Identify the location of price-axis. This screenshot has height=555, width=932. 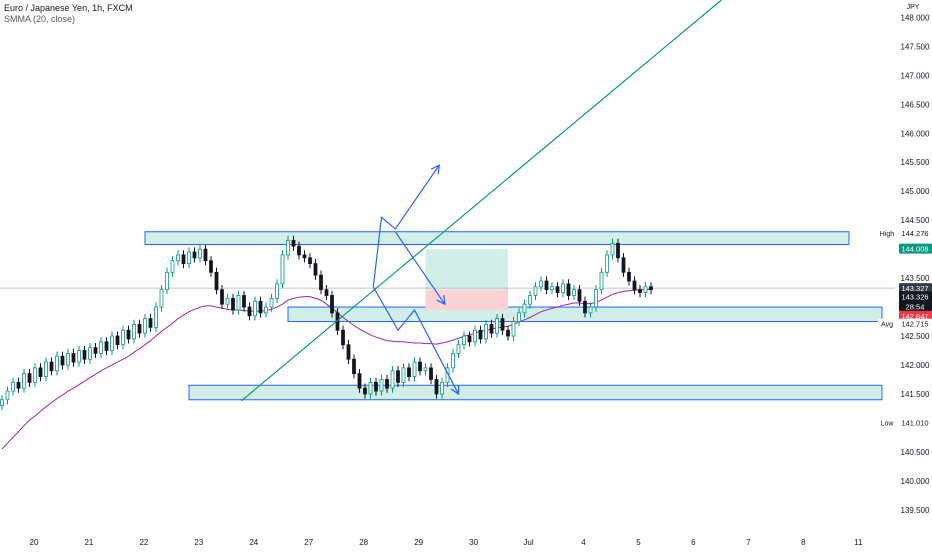
(913, 275).